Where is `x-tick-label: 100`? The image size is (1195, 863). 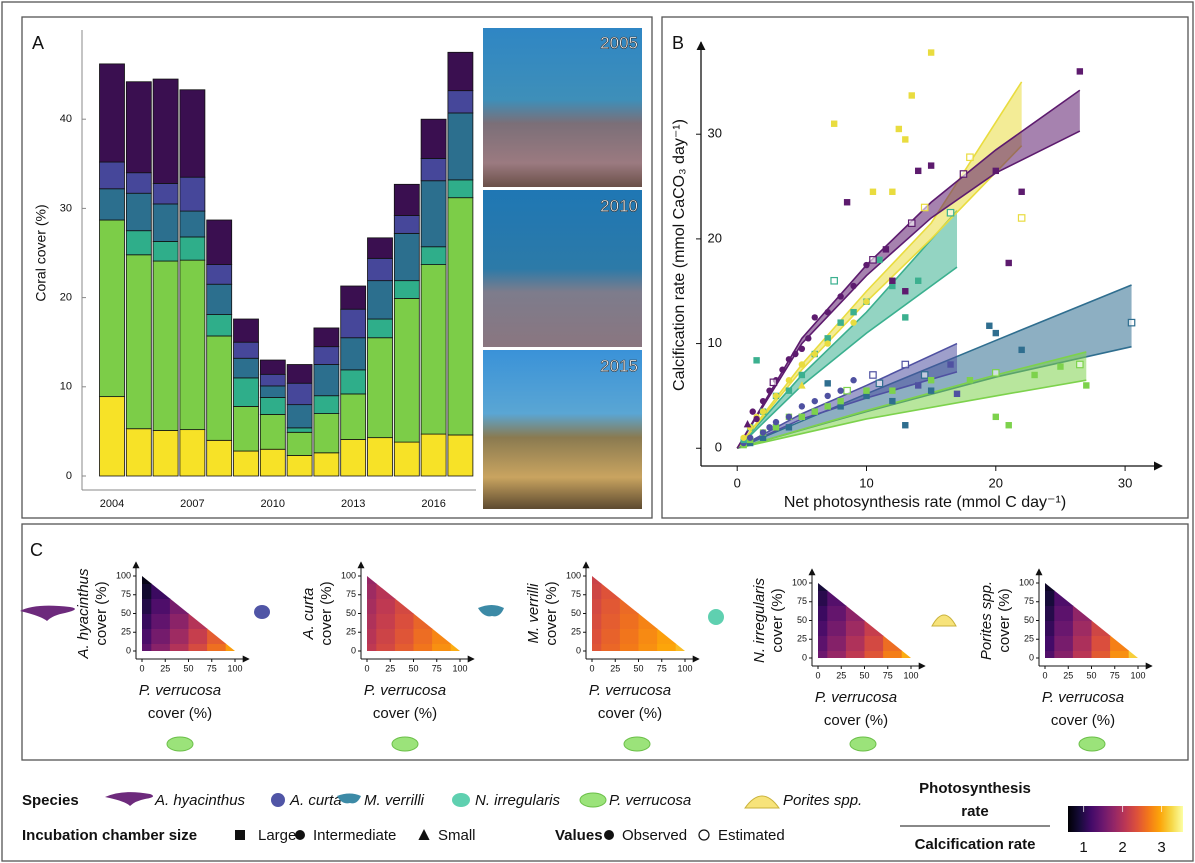 x-tick-label: 100 is located at coordinates (684, 668).